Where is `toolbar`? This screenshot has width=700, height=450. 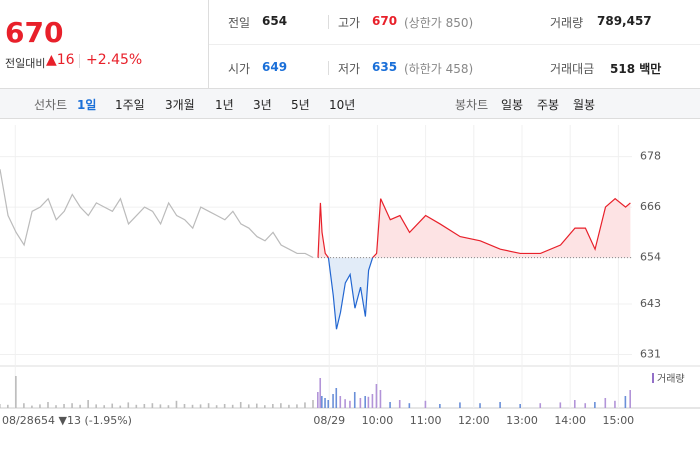
toolbar is located at coordinates (350, 104).